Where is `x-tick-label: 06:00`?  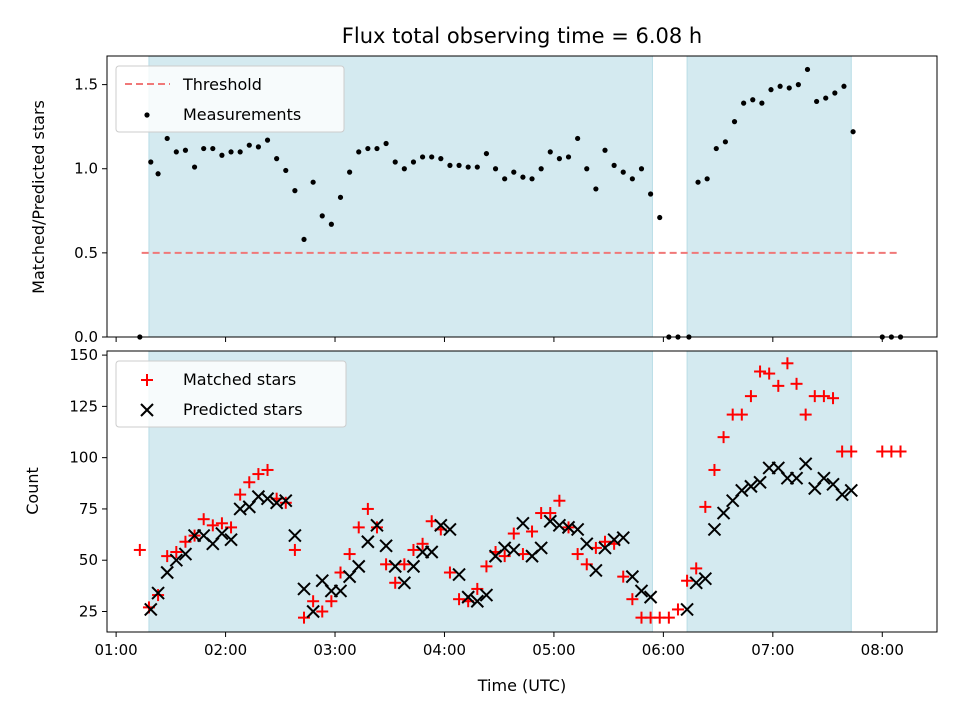
x-tick-label: 06:00 is located at coordinates (663, 650).